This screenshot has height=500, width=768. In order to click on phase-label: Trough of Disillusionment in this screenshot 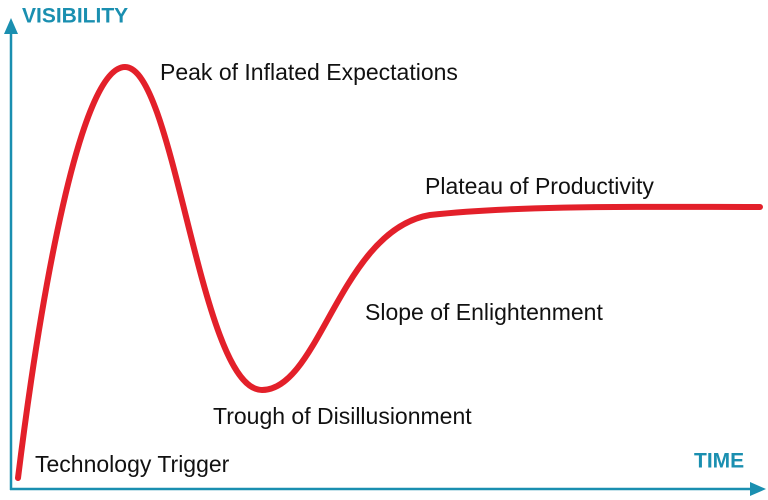, I will do `click(342, 416)`.